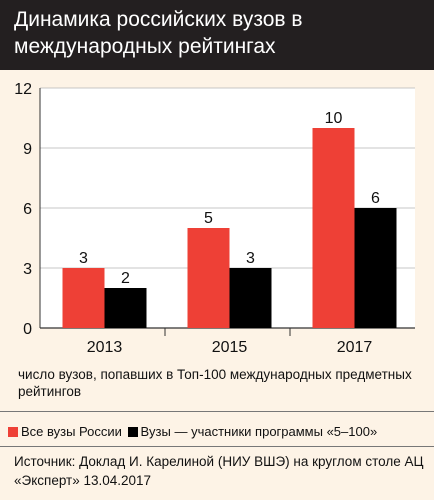 The width and height of the screenshot is (434, 500). What do you see at coordinates (208, 218) in the screenshot?
I see `data-label: 5` at bounding box center [208, 218].